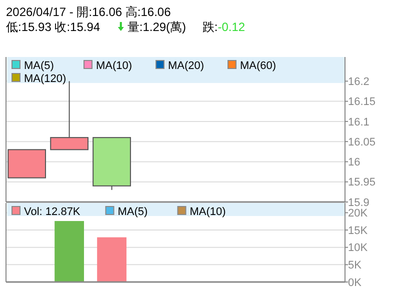  I want to click on y-tick-label: 20K, so click(358, 214).